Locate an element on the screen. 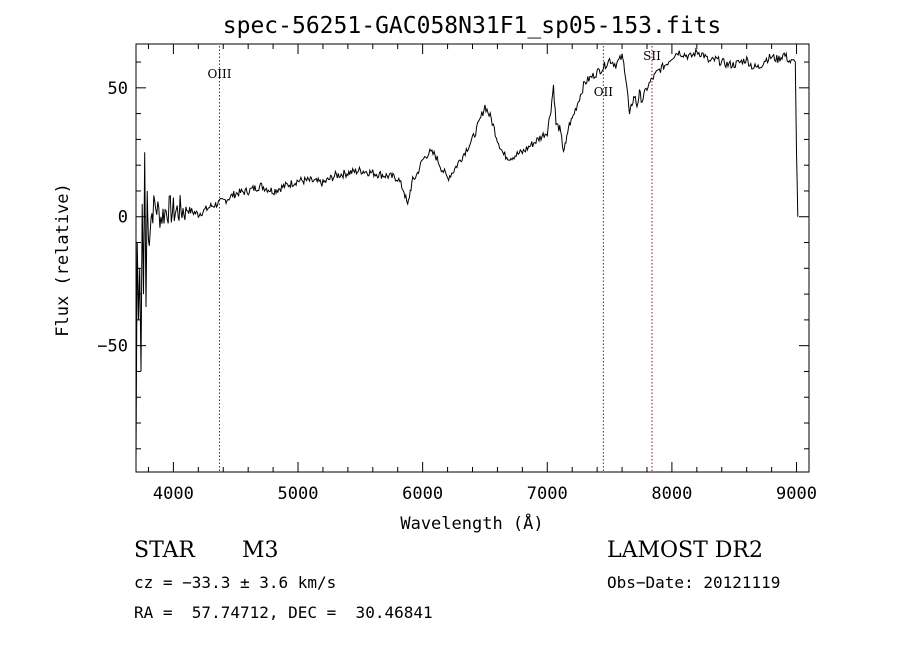 This screenshot has height=649, width=900. object-class: STAR is located at coordinates (164, 550).